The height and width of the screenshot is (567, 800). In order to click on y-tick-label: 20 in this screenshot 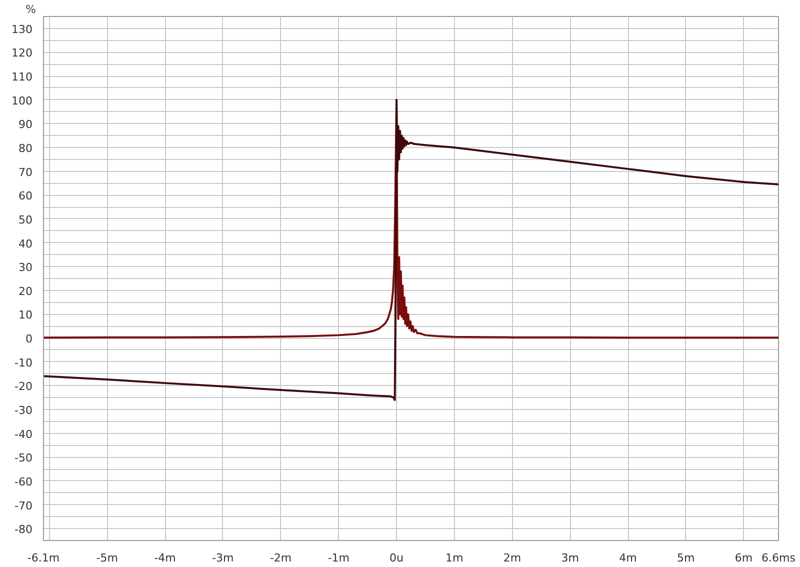, I will do `click(25, 291)`.